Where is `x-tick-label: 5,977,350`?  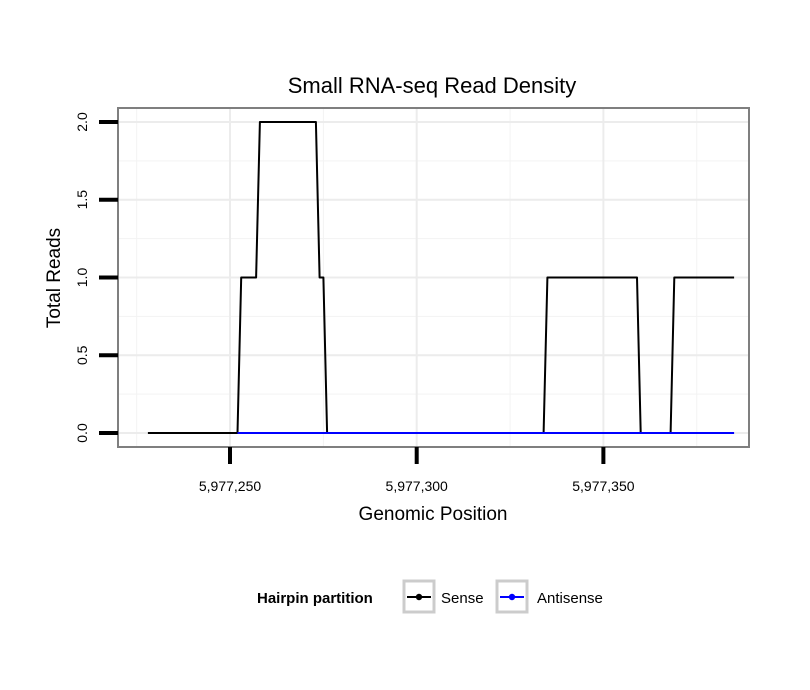 x-tick-label: 5,977,350 is located at coordinates (603, 486).